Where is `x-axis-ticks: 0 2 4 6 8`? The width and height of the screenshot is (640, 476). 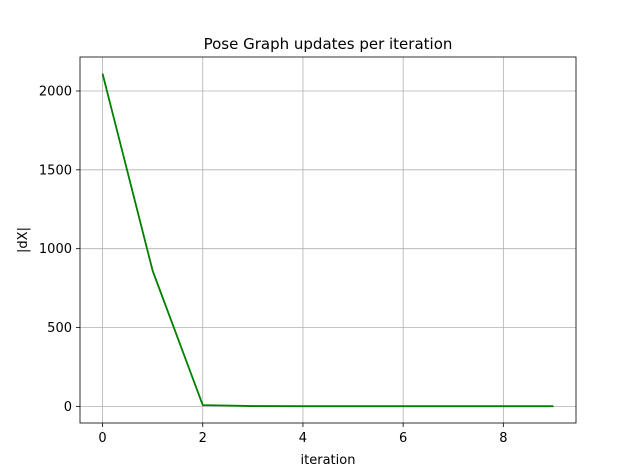 x-axis-ticks: 0 2 4 6 8 is located at coordinates (302, 434).